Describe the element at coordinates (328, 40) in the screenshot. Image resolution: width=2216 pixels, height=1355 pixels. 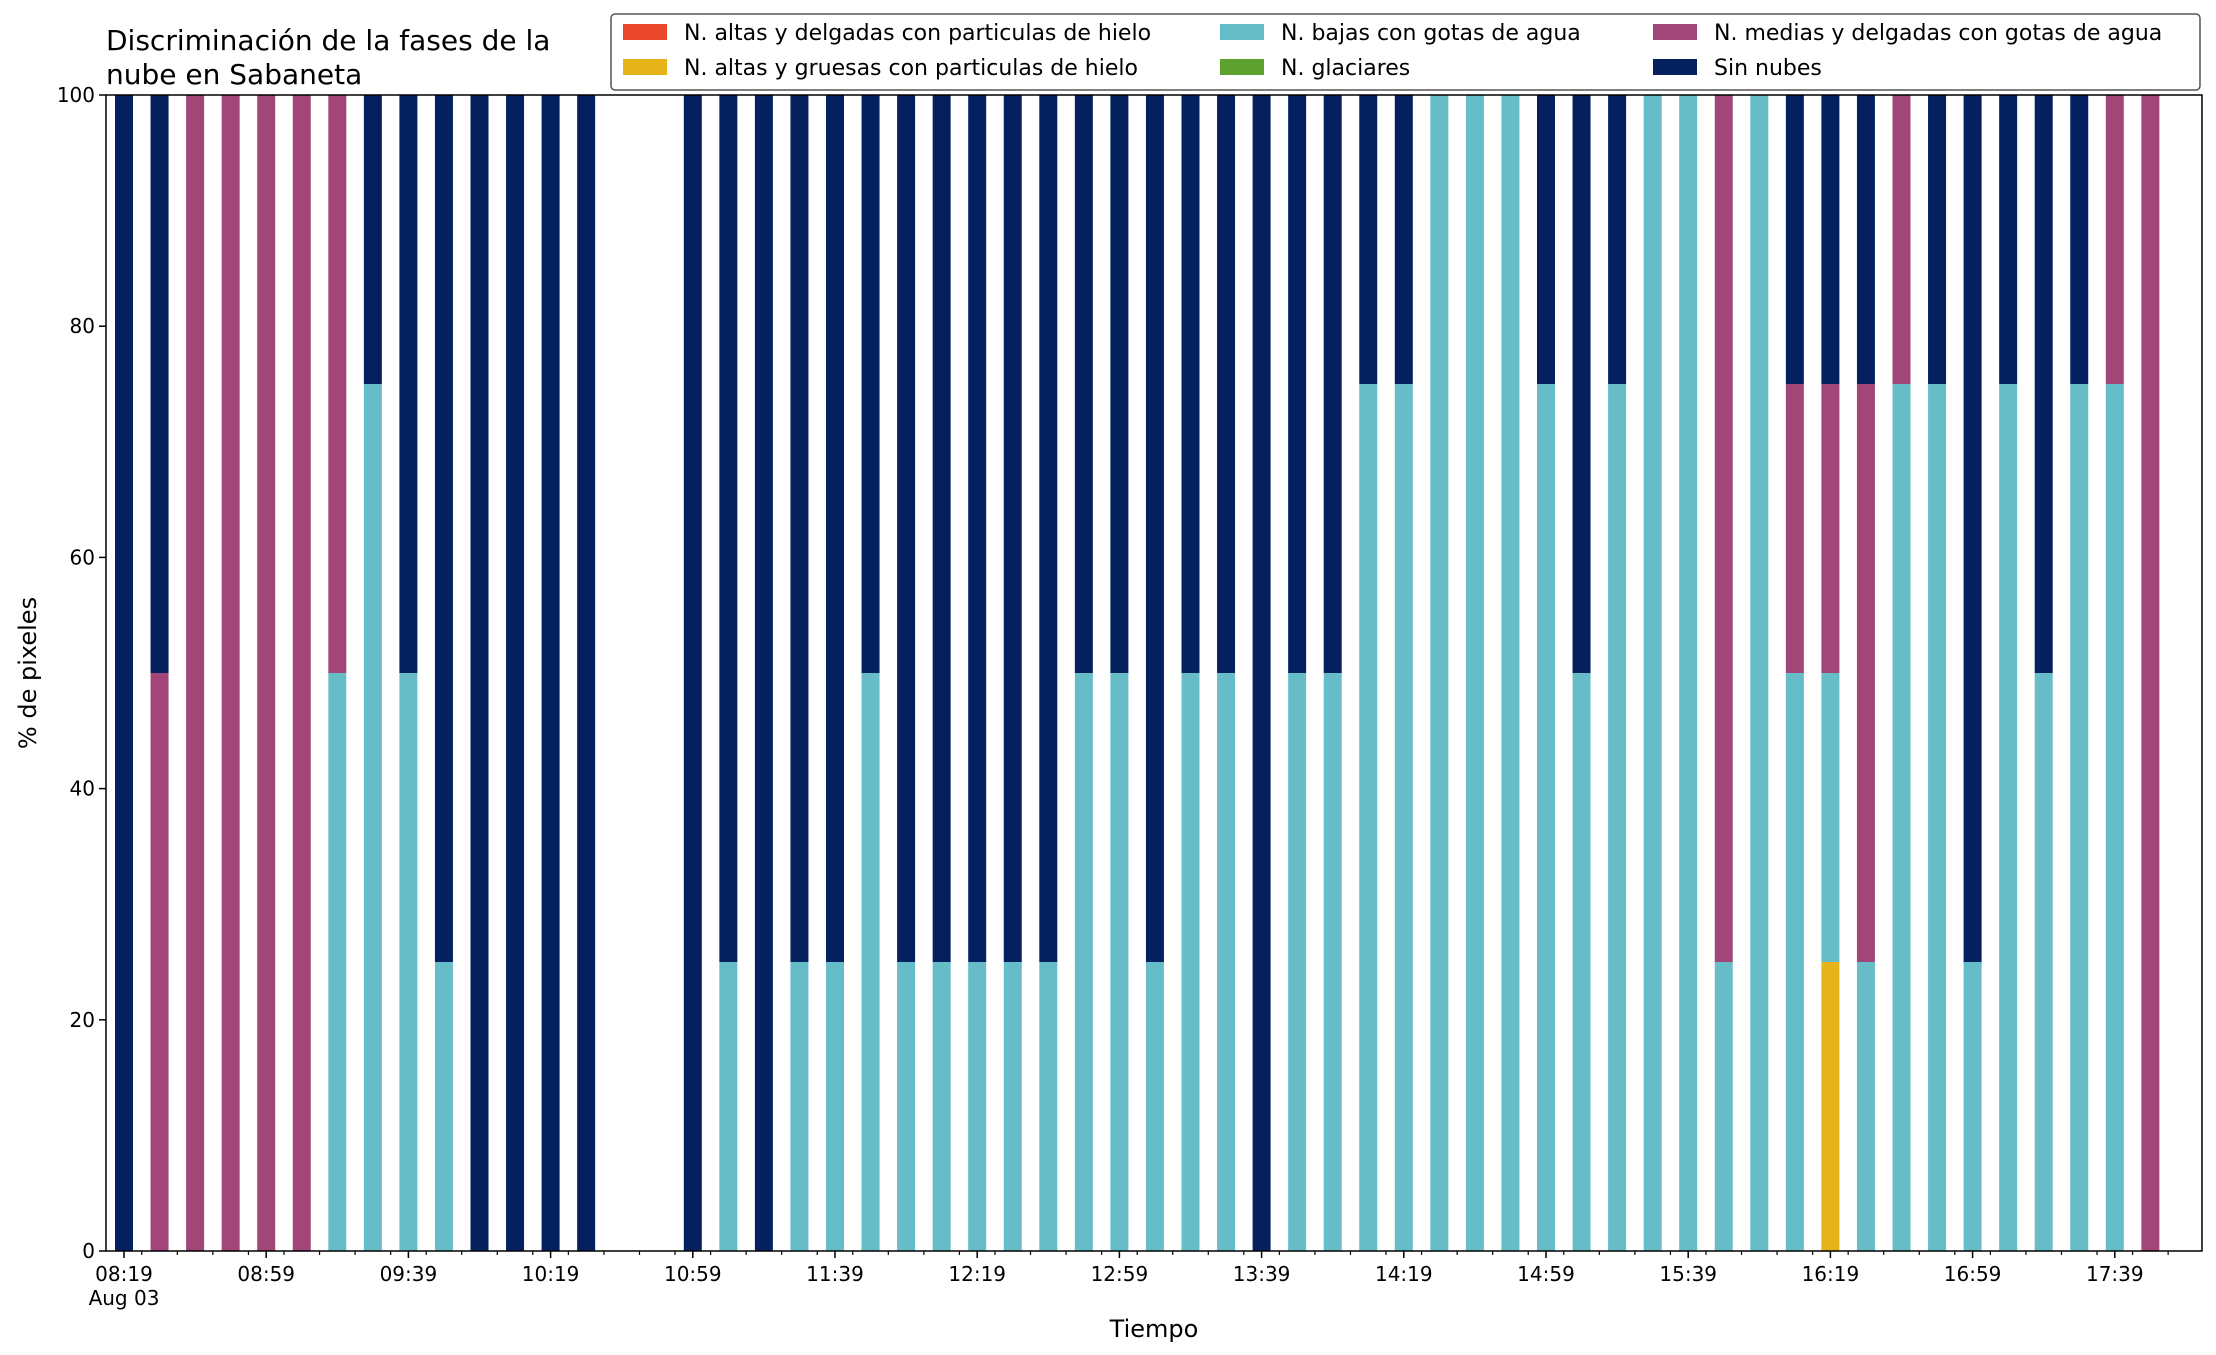
I see `chart-title-line-1: Discriminación de la fases de la` at that location.